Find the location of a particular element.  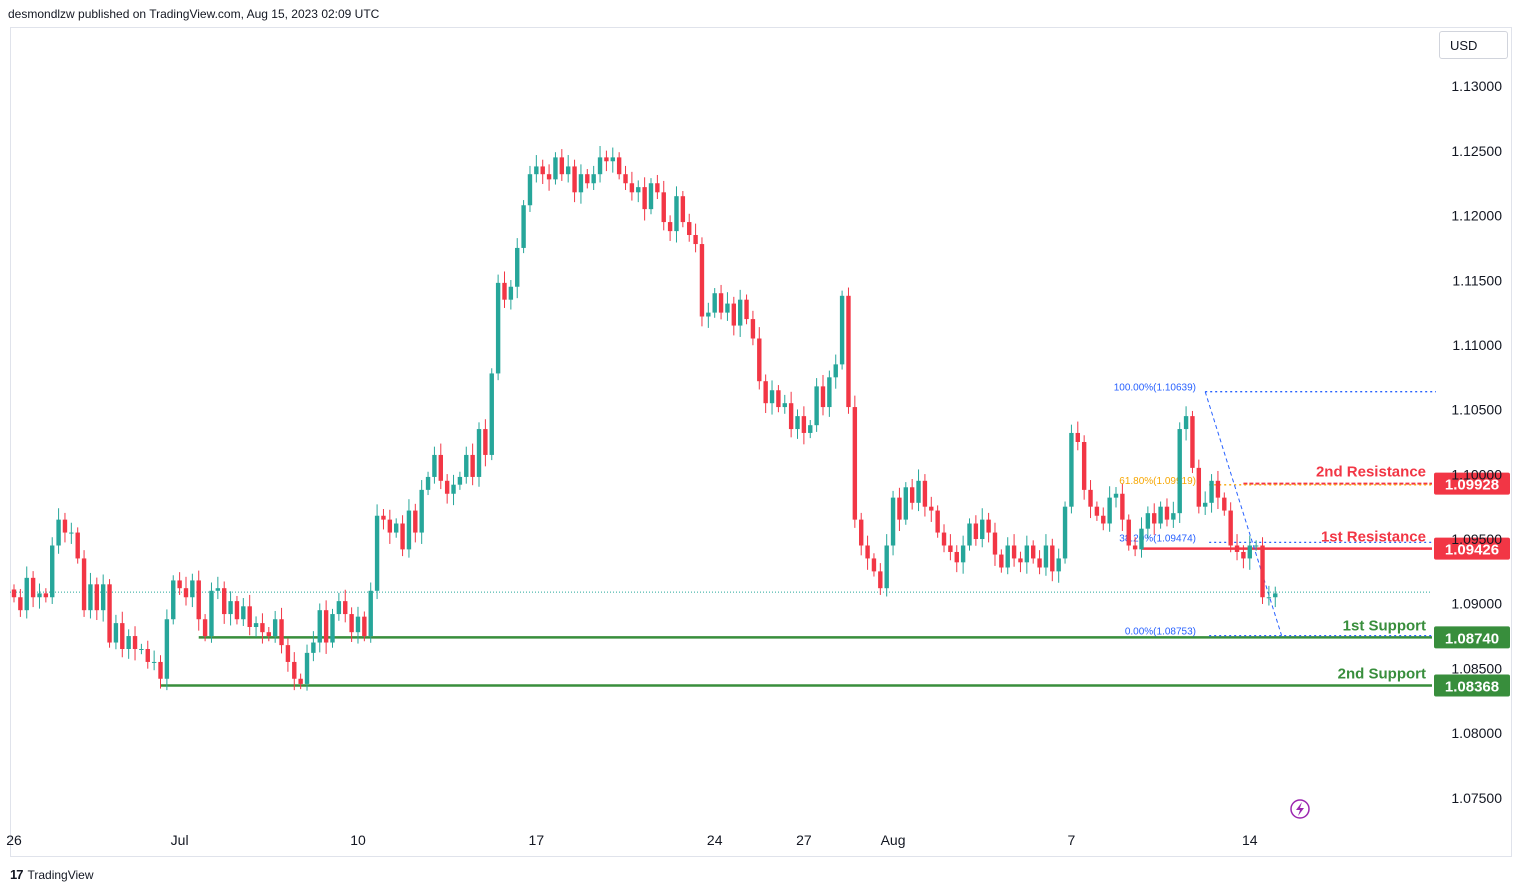

footer-brand: 17 TradingView is located at coordinates (52, 874).